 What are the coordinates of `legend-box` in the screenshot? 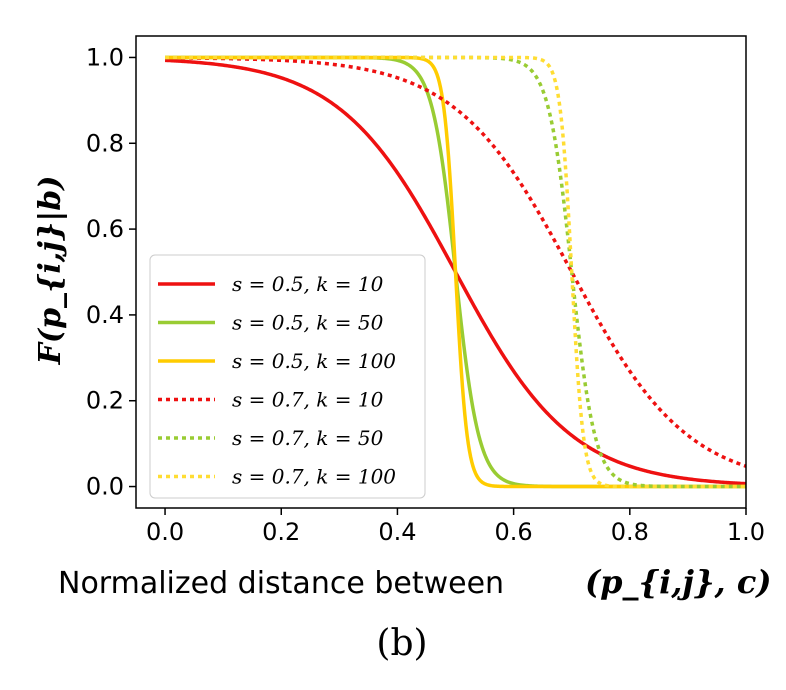 It's located at (287, 376).